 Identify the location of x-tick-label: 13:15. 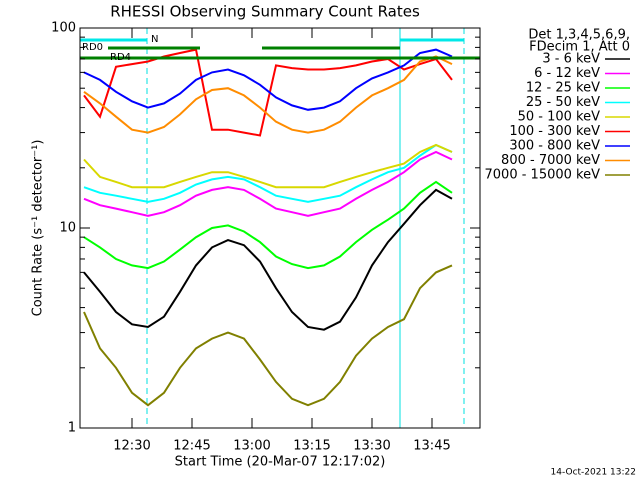
(311, 446).